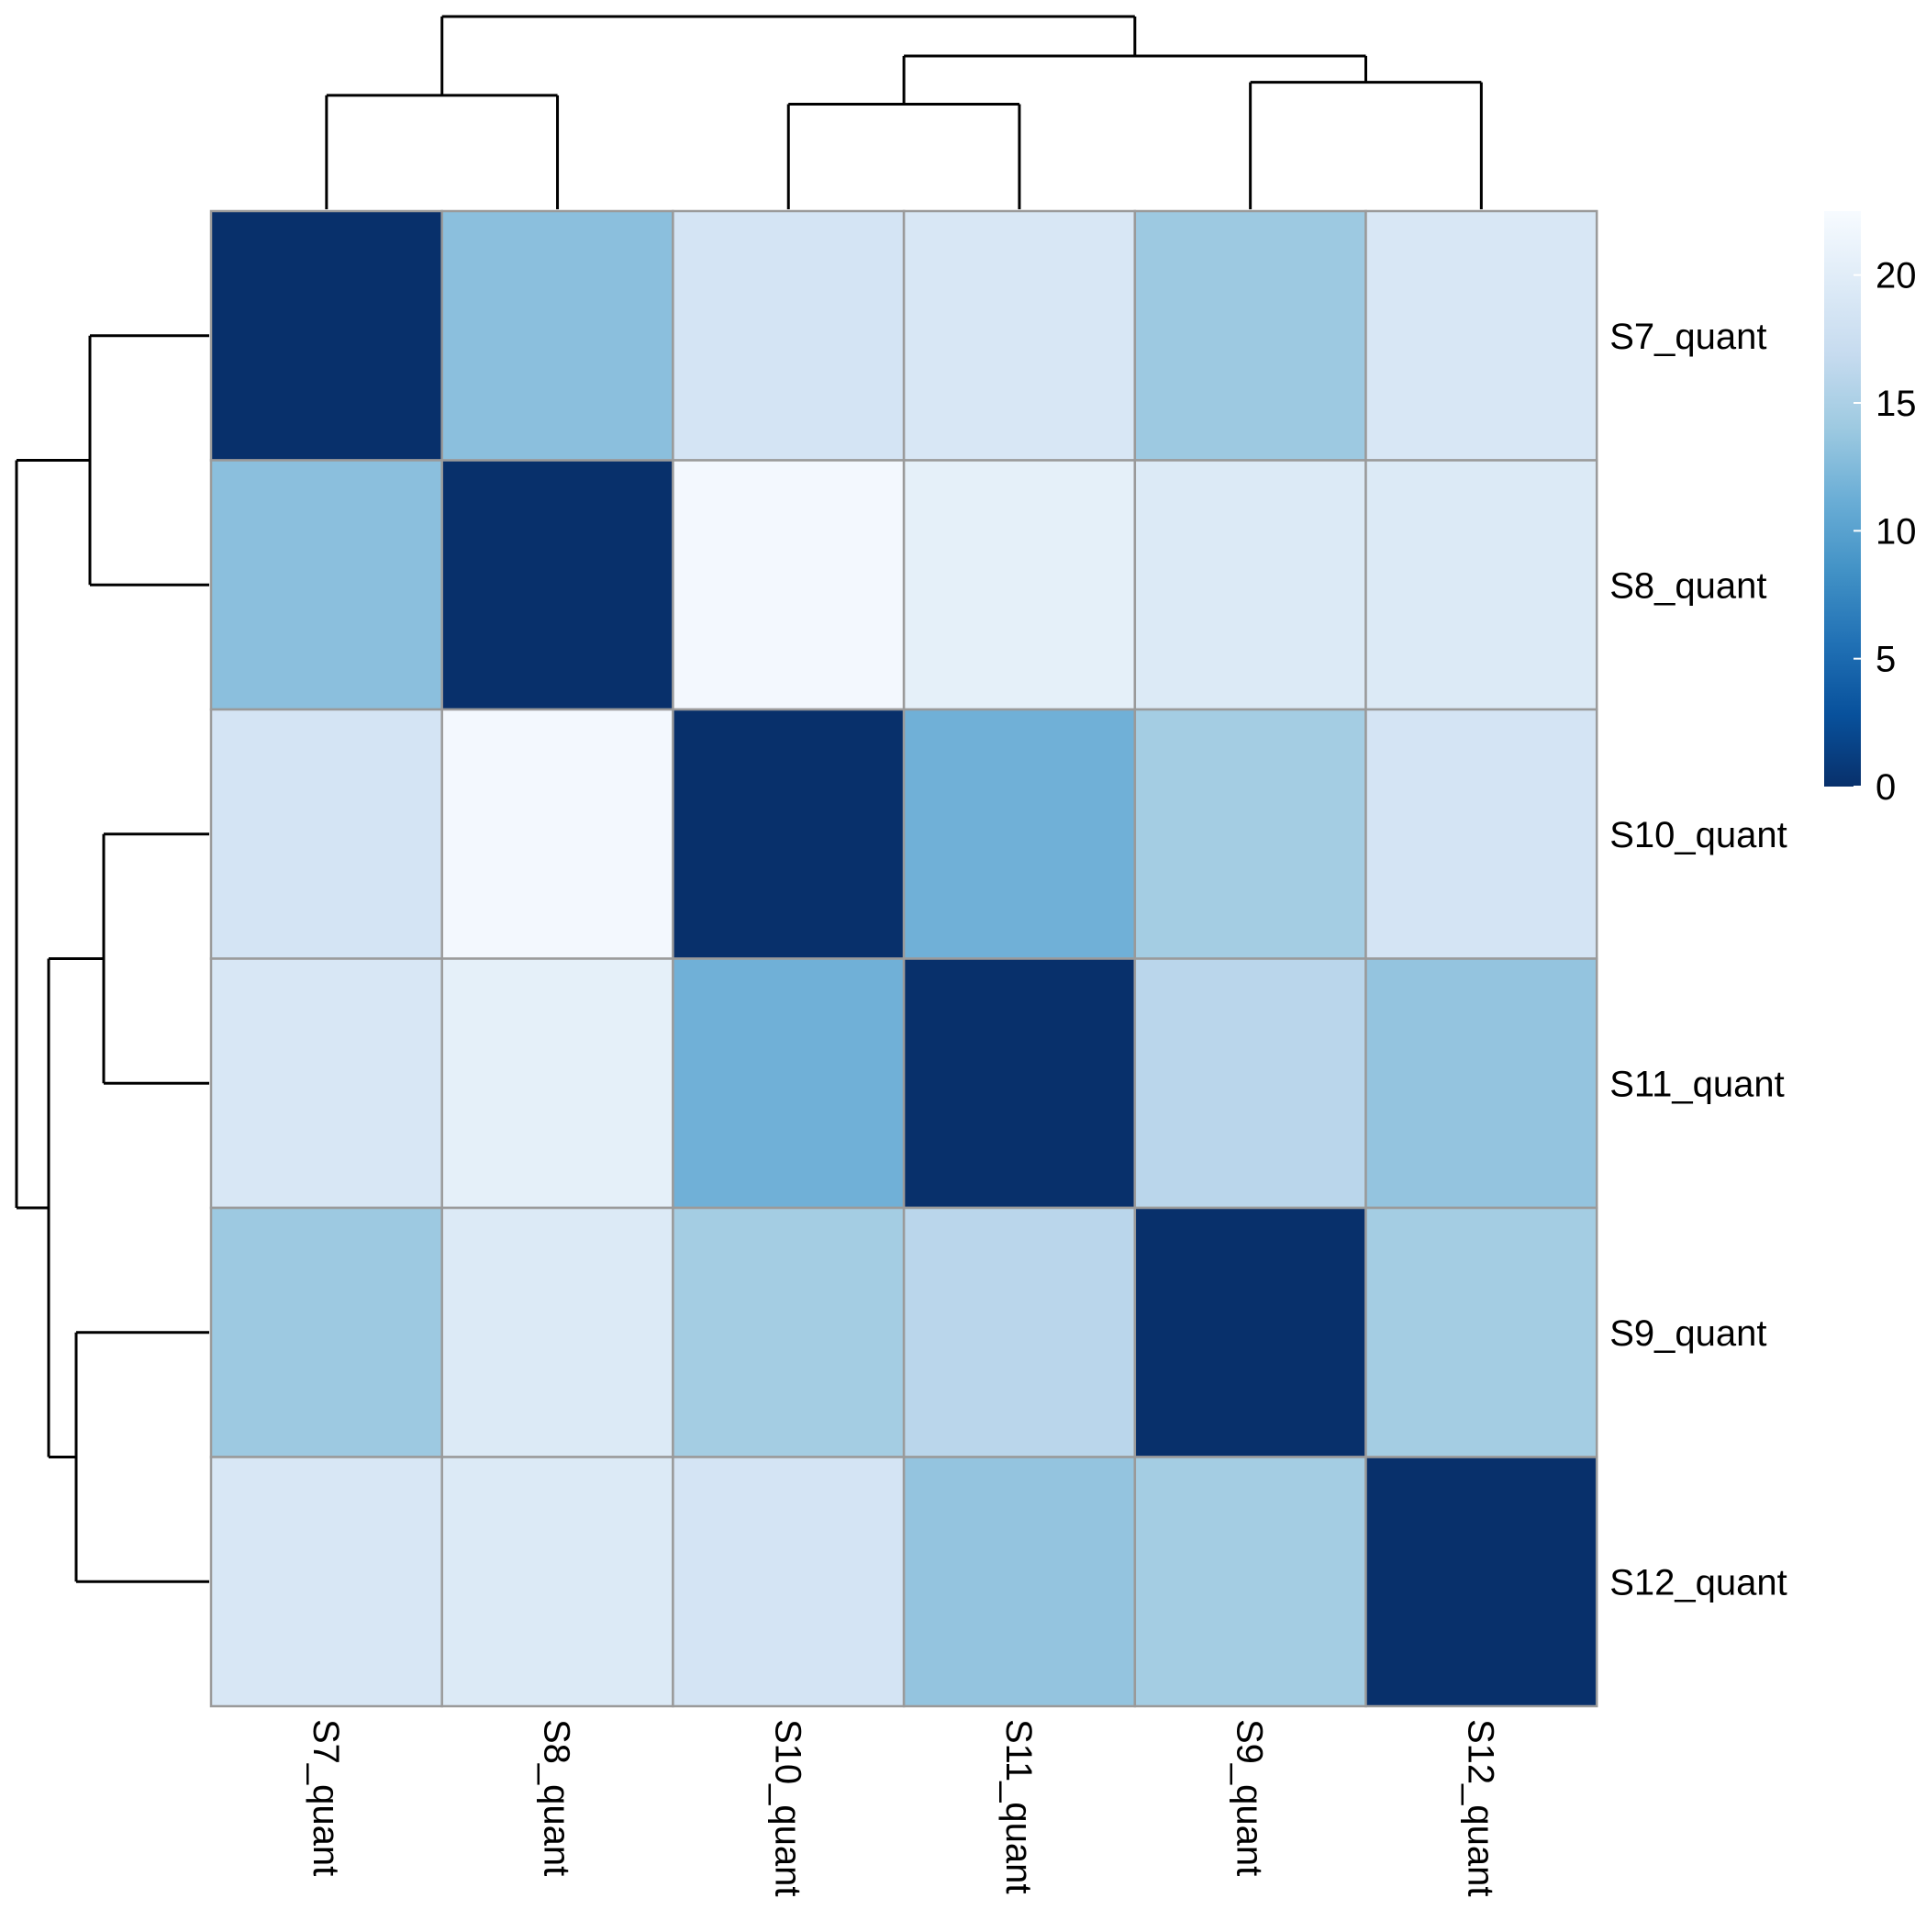 The width and height of the screenshot is (1926, 1932). Describe the element at coordinates (1250, 1797) in the screenshot. I see `column-label: S9_quant` at that location.